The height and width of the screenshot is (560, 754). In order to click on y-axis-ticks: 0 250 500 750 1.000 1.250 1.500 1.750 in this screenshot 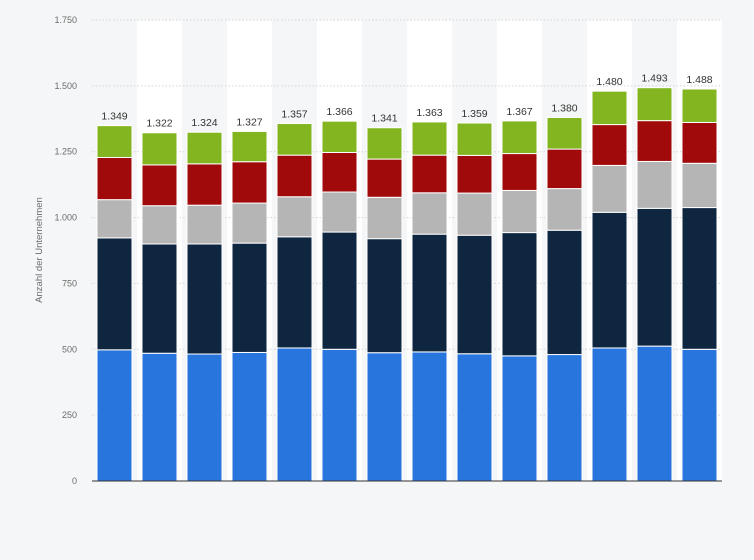, I will do `click(65, 250)`.